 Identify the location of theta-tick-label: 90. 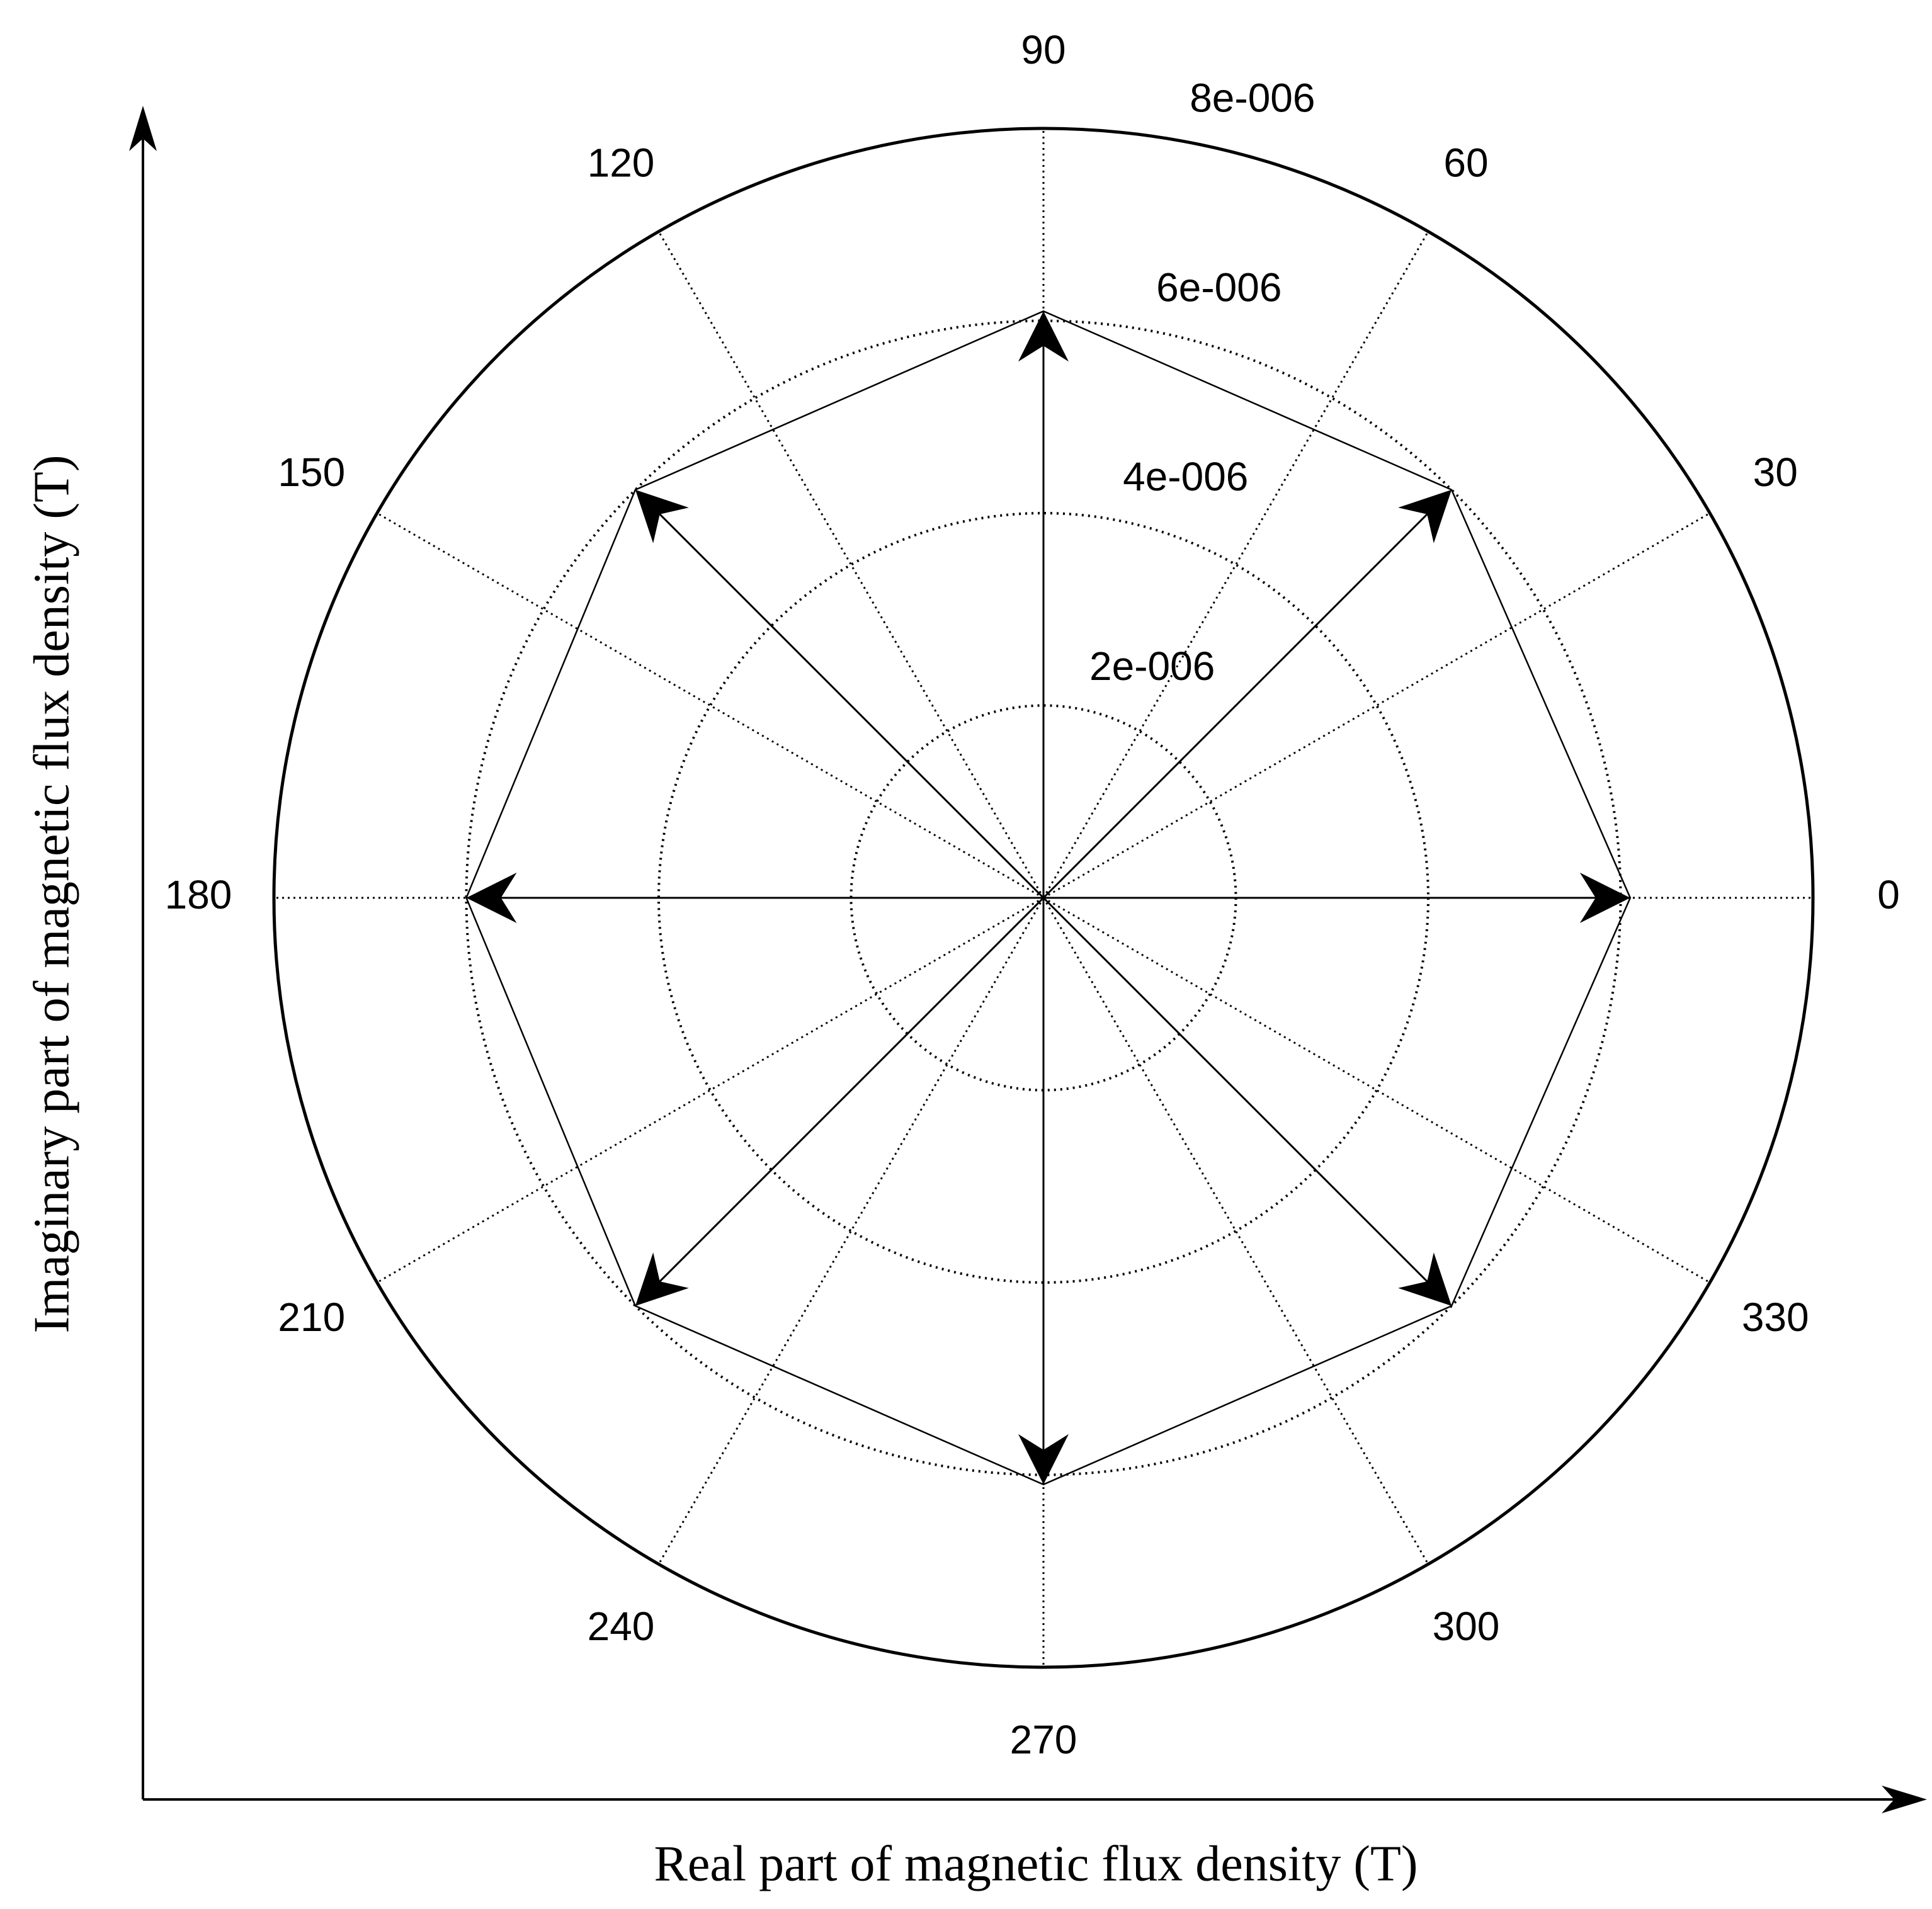
(1043, 49).